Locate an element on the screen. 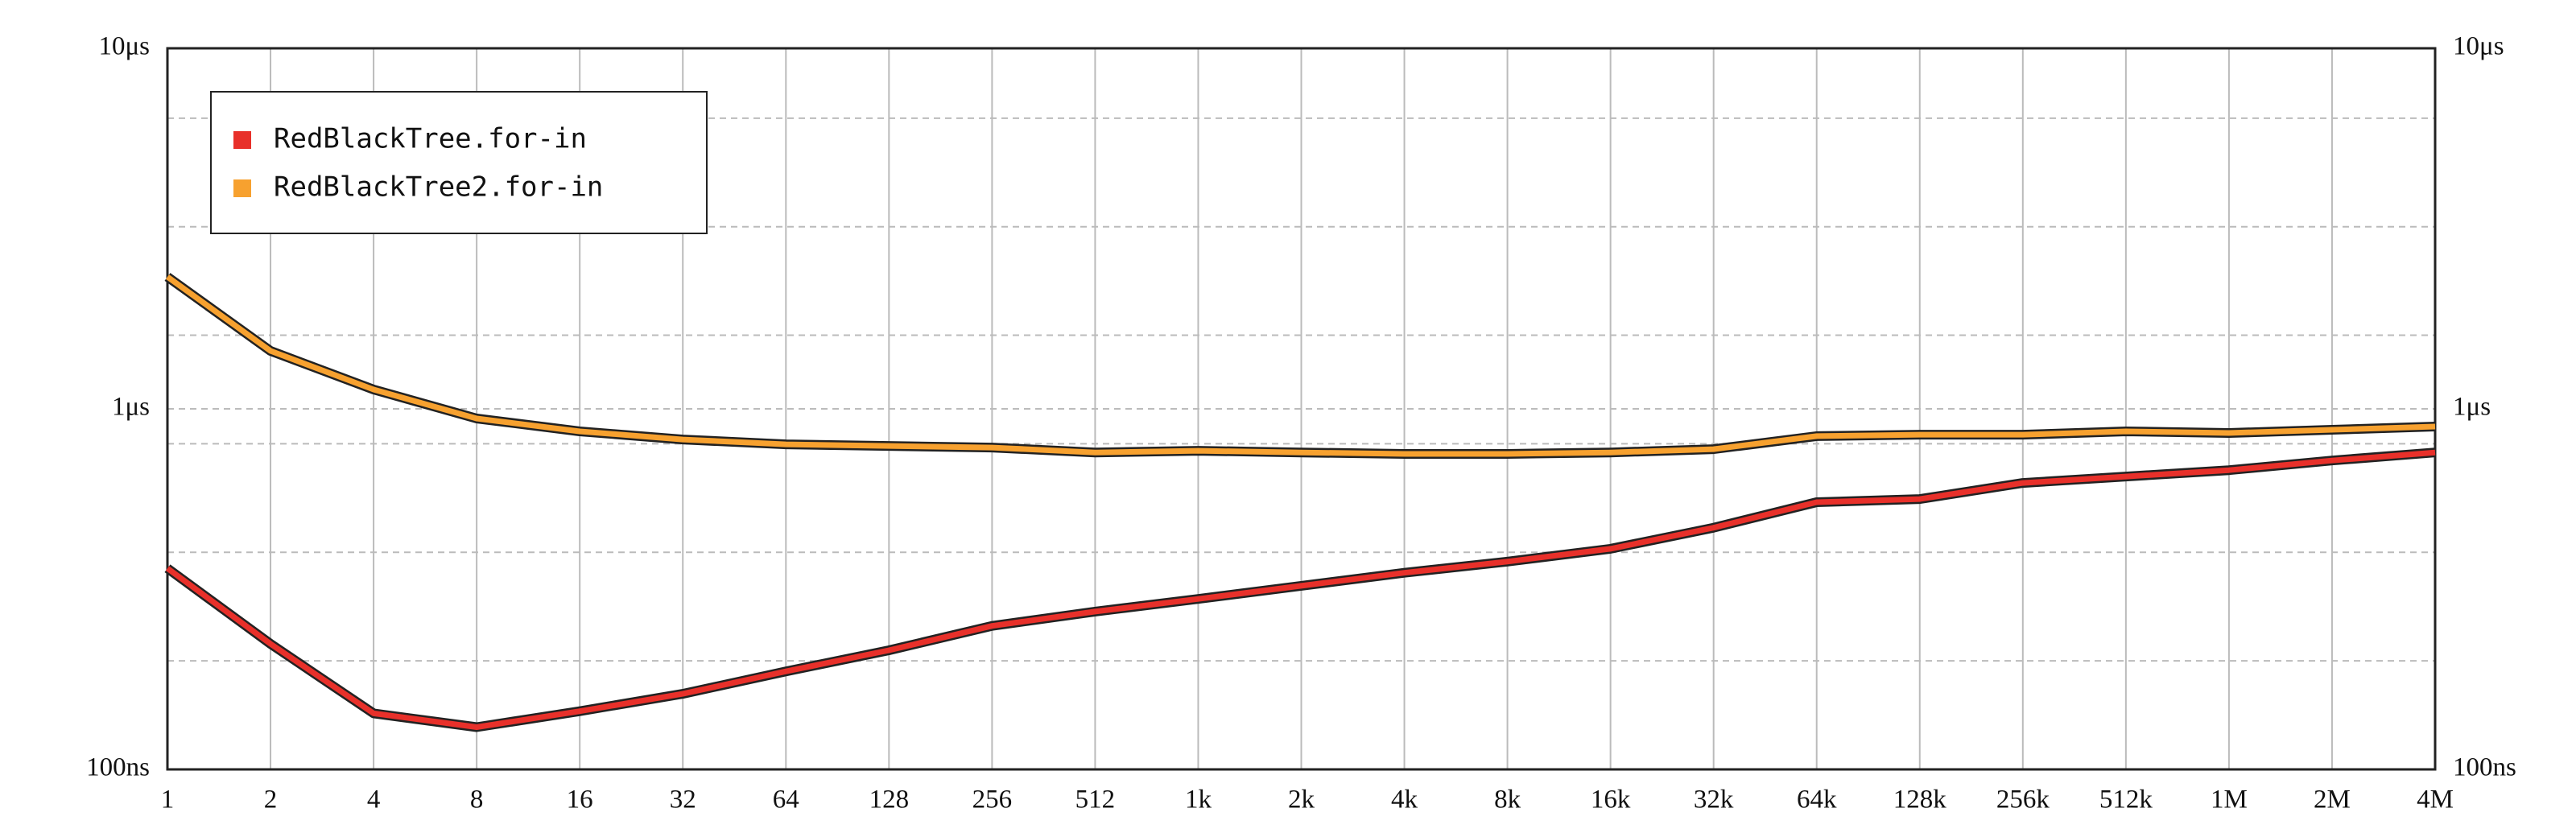 This screenshot has height=837, width=2576. y-tick-label-right: 10μs is located at coordinates (2478, 46).